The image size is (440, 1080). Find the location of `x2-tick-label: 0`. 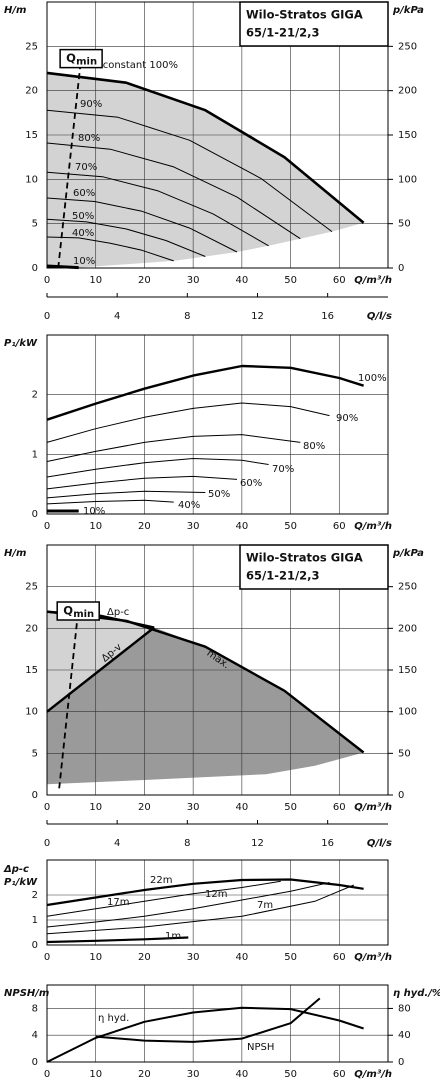

x2-tick-label: 0 is located at coordinates (47, 316).